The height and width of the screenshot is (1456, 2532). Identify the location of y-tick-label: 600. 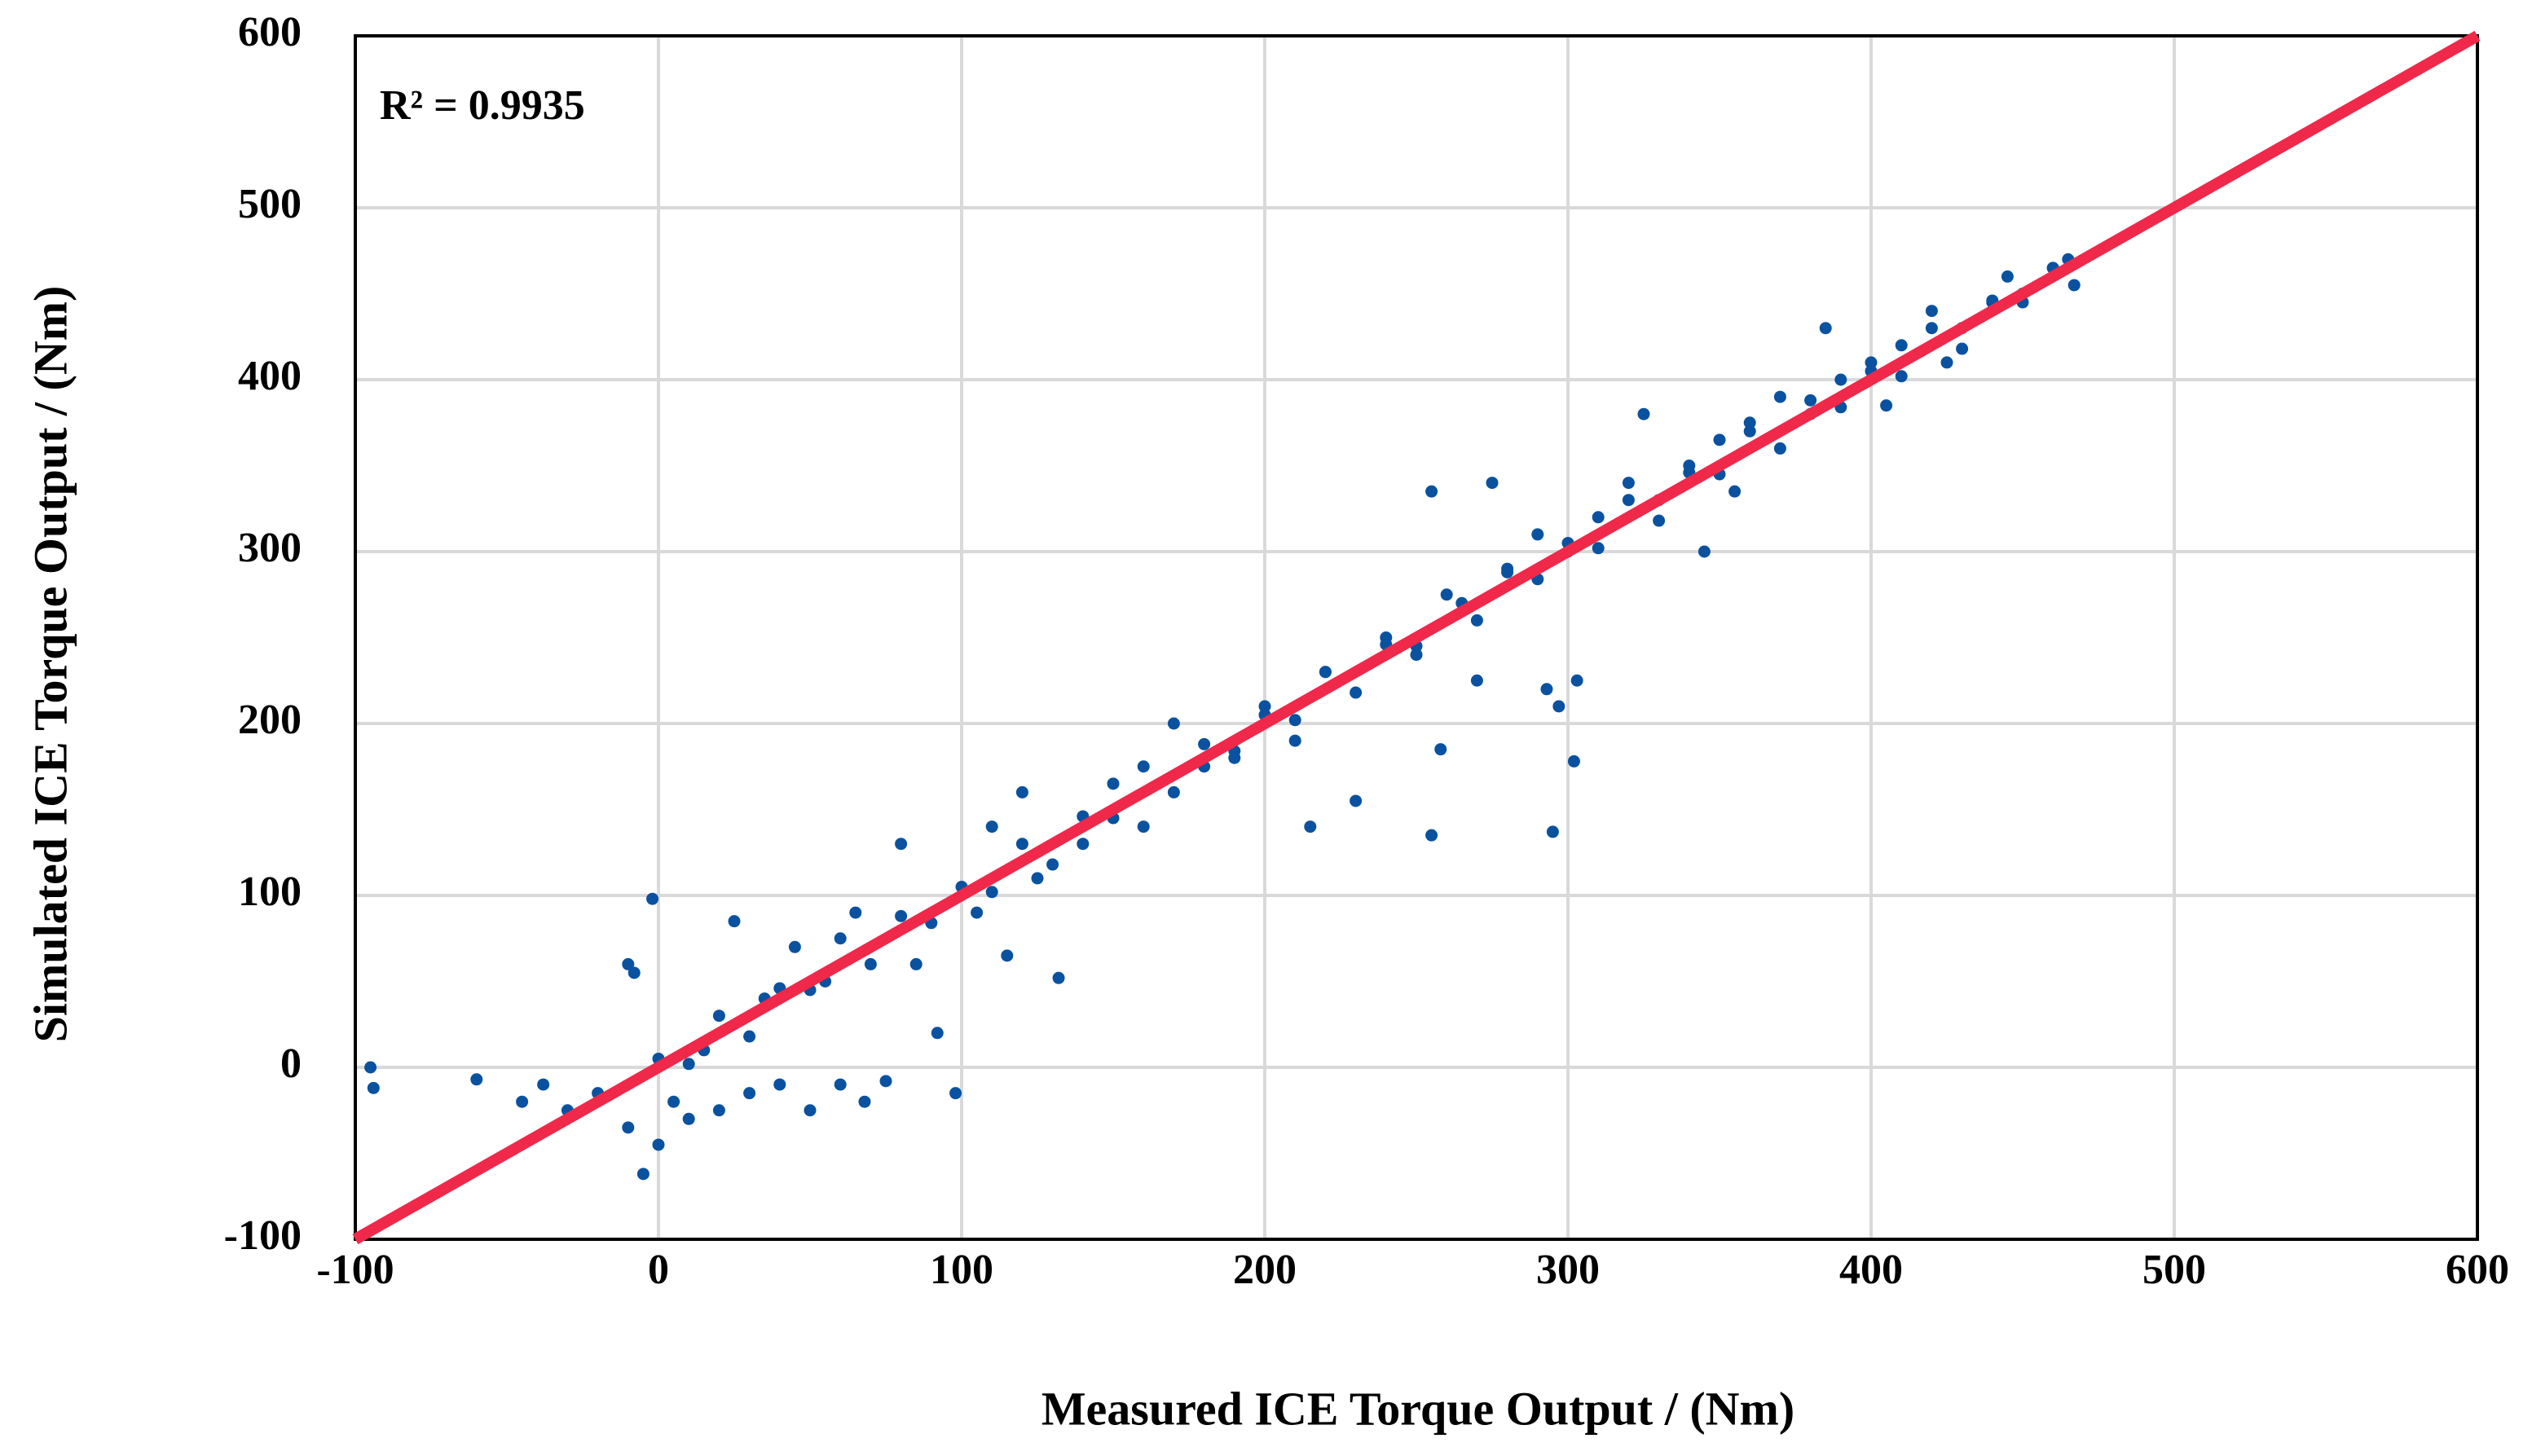
(270, 32).